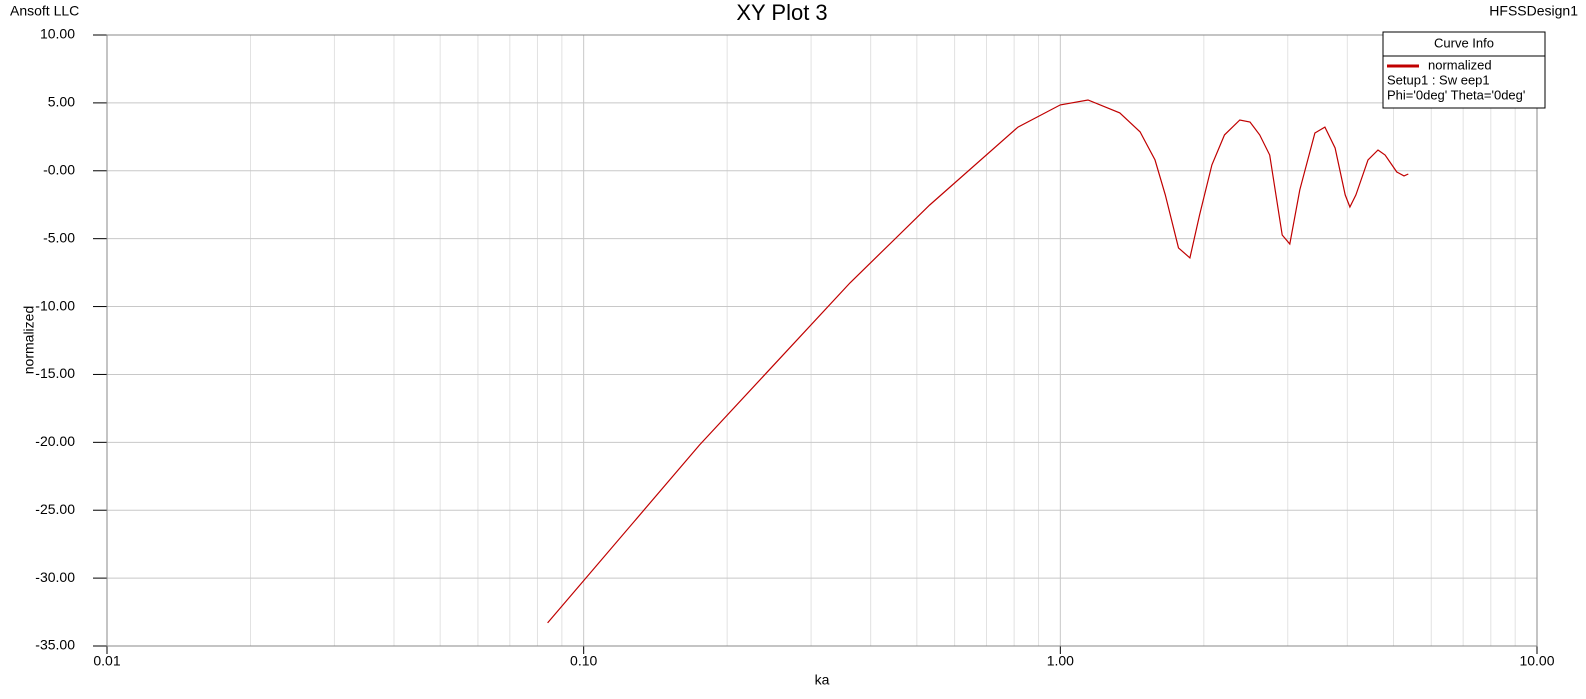  I want to click on x-tick-label: 0.10, so click(583, 661).